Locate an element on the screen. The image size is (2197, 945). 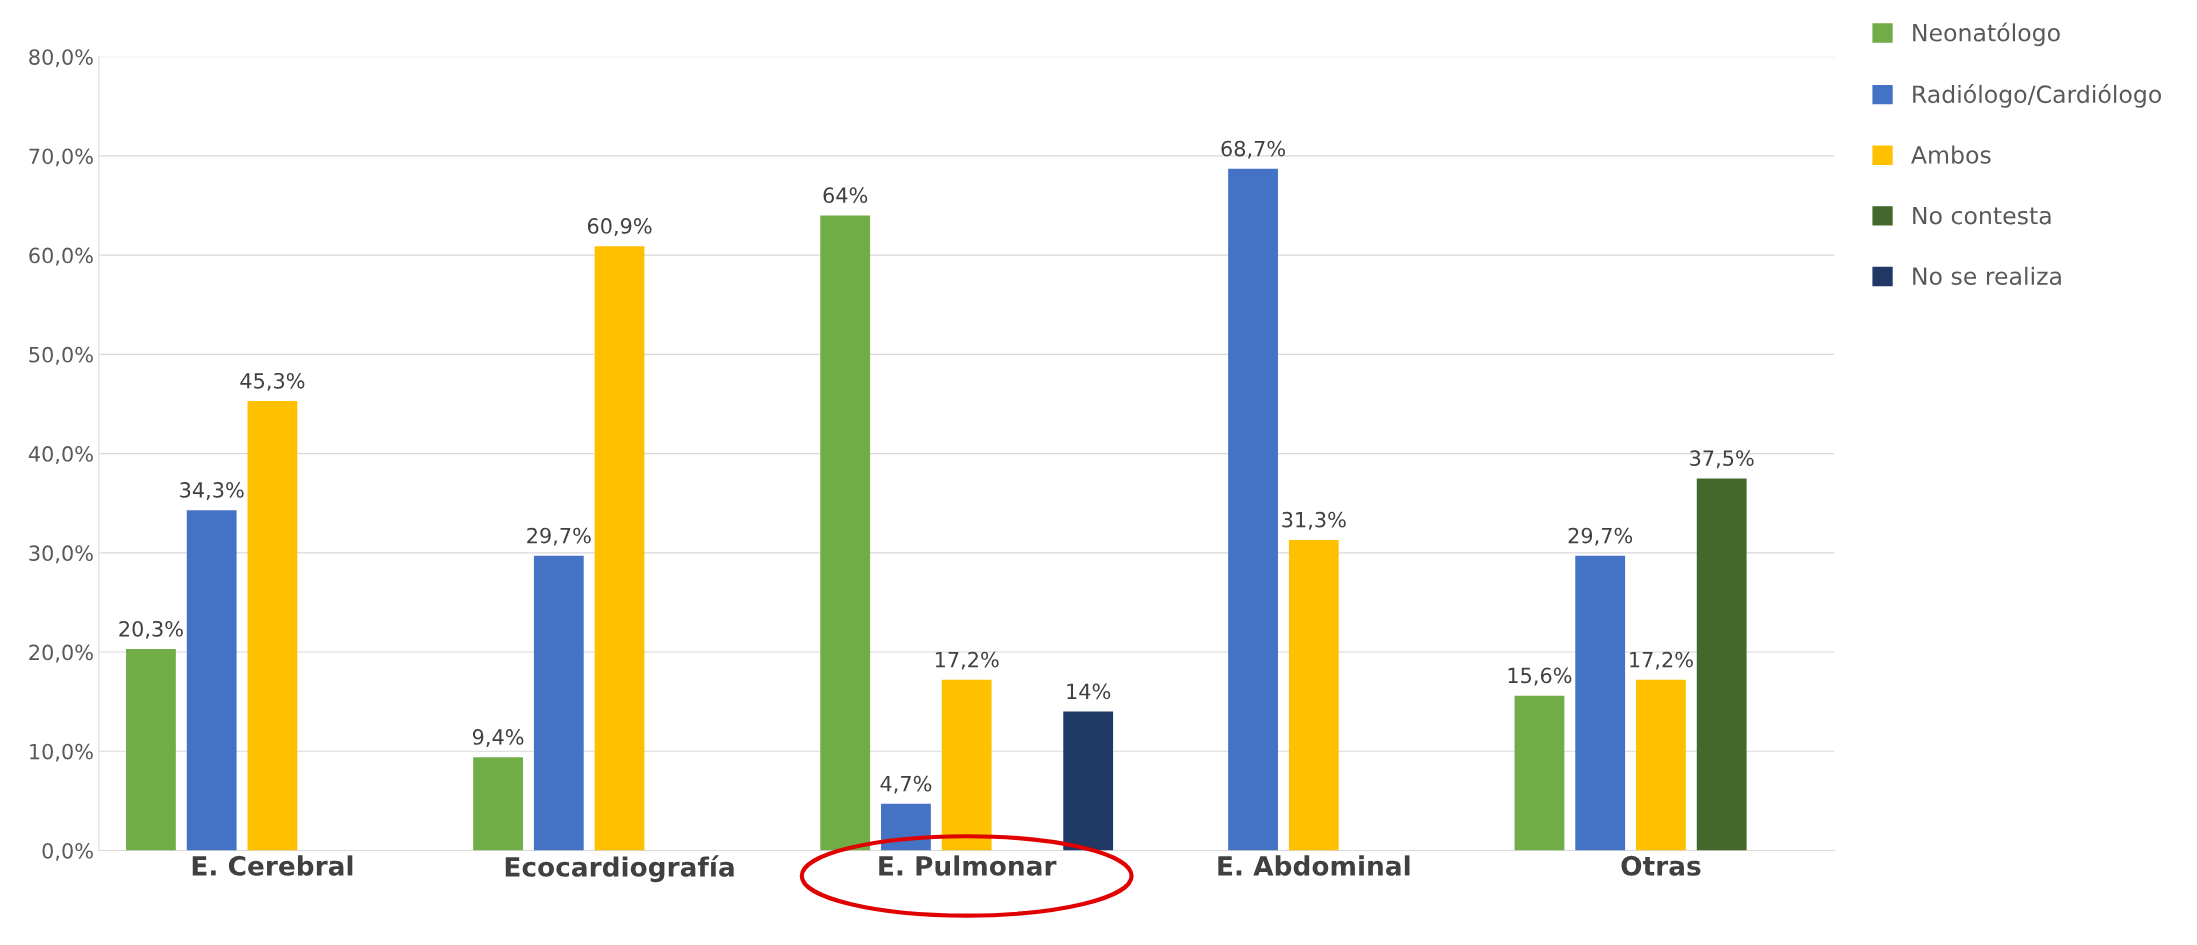
y-tick-label: 50,0% is located at coordinates (61, 355).